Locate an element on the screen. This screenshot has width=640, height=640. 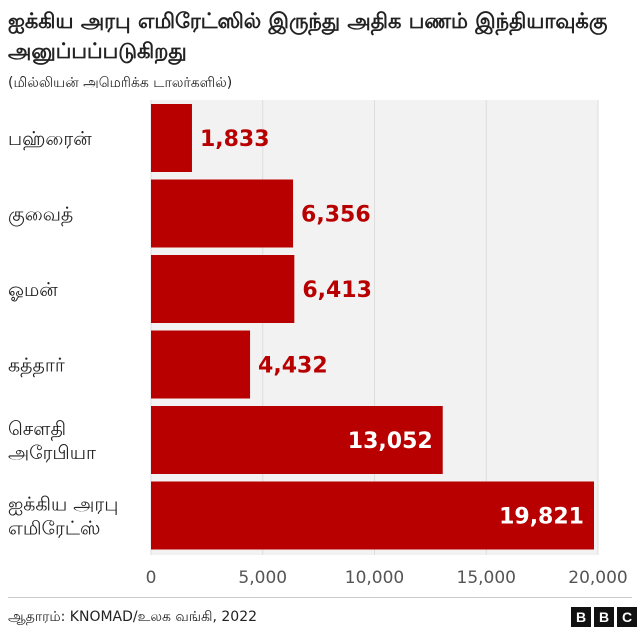
category-label-1-0: குவைத் is located at coordinates (40, 215).